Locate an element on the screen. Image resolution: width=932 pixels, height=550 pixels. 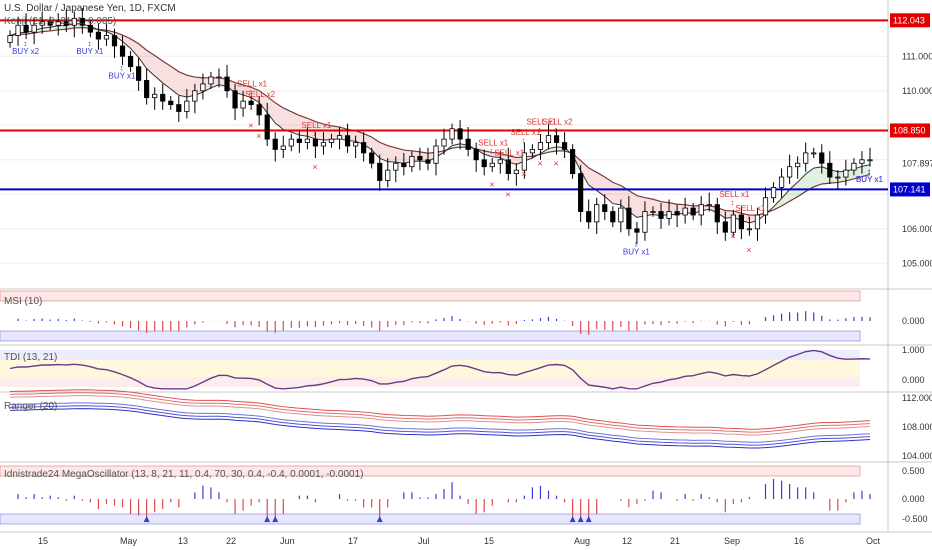
sell-signal-label: SELL x2 is located at coordinates (260, 94).